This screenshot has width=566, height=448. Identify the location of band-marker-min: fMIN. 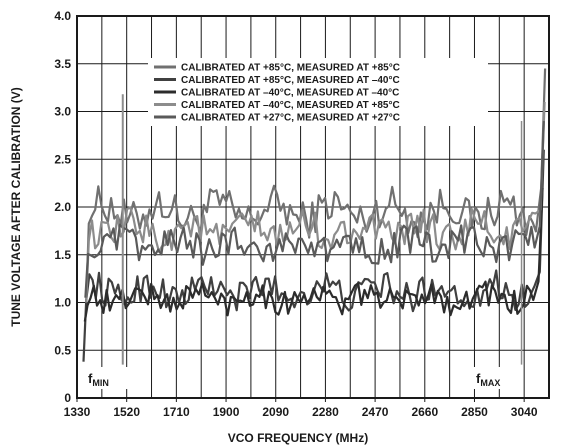
(98, 379).